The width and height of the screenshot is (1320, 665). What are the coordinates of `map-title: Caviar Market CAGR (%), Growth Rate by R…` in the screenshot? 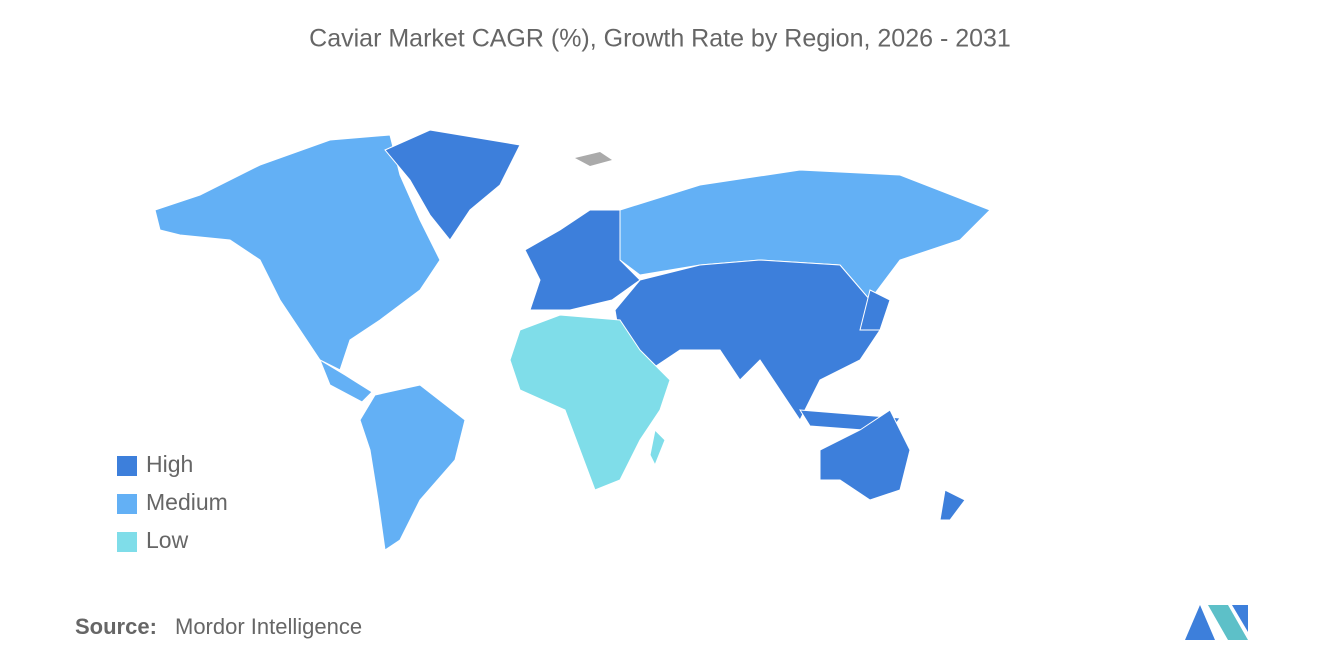 It's located at (660, 39).